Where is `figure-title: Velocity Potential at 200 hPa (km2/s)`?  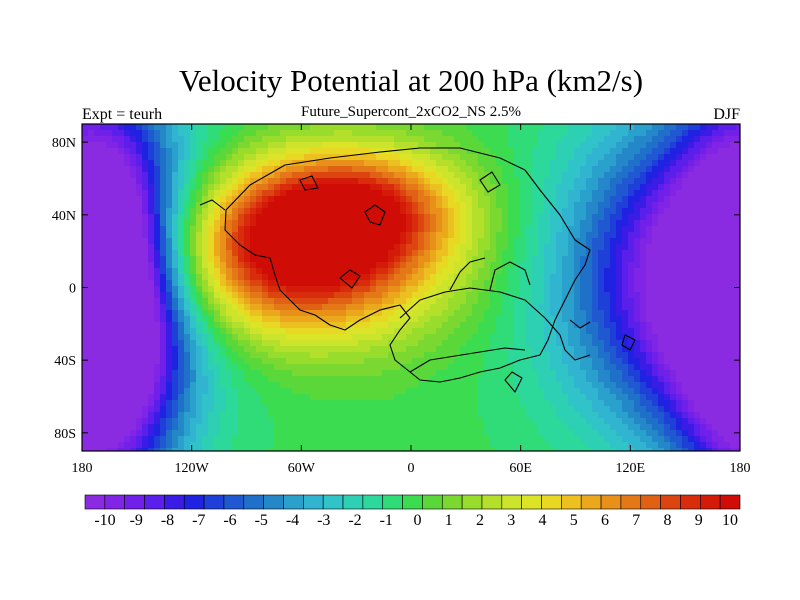
figure-title: Velocity Potential at 200 hPa (km2/s) is located at coordinates (411, 80).